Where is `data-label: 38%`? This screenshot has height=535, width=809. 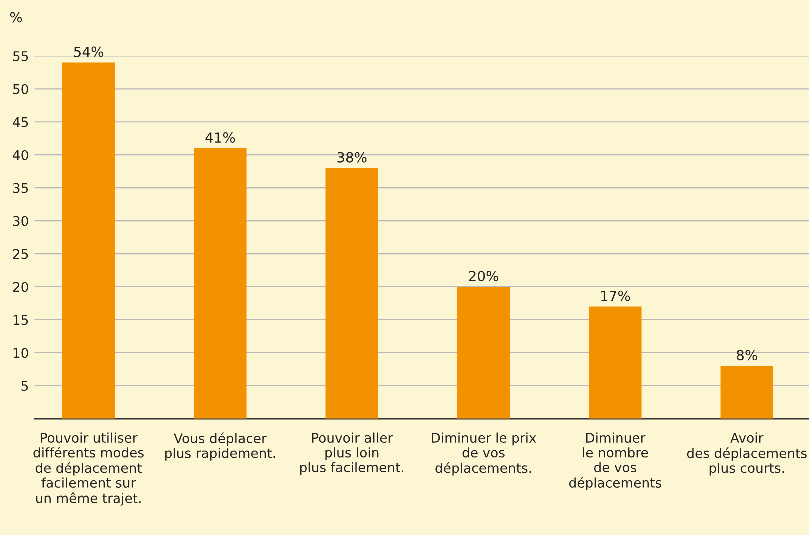 data-label: 38% is located at coordinates (352, 157).